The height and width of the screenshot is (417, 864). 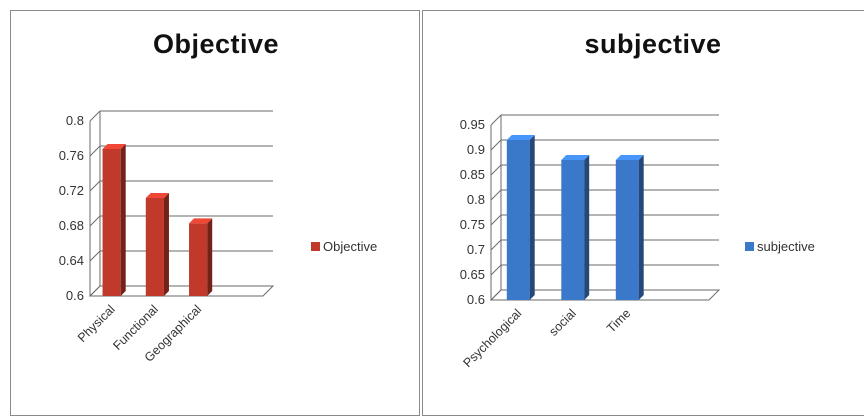 I want to click on y-tick-label: 0.85, so click(x=472, y=174).